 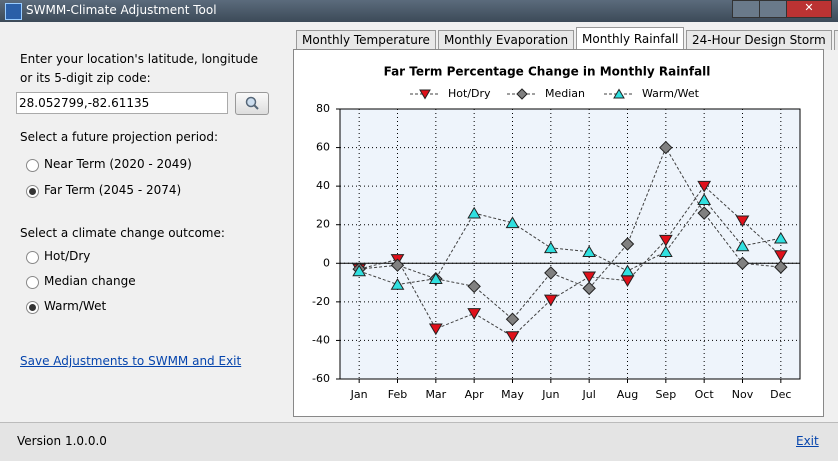 I want to click on x-tick-label: Jan, so click(x=359, y=394).